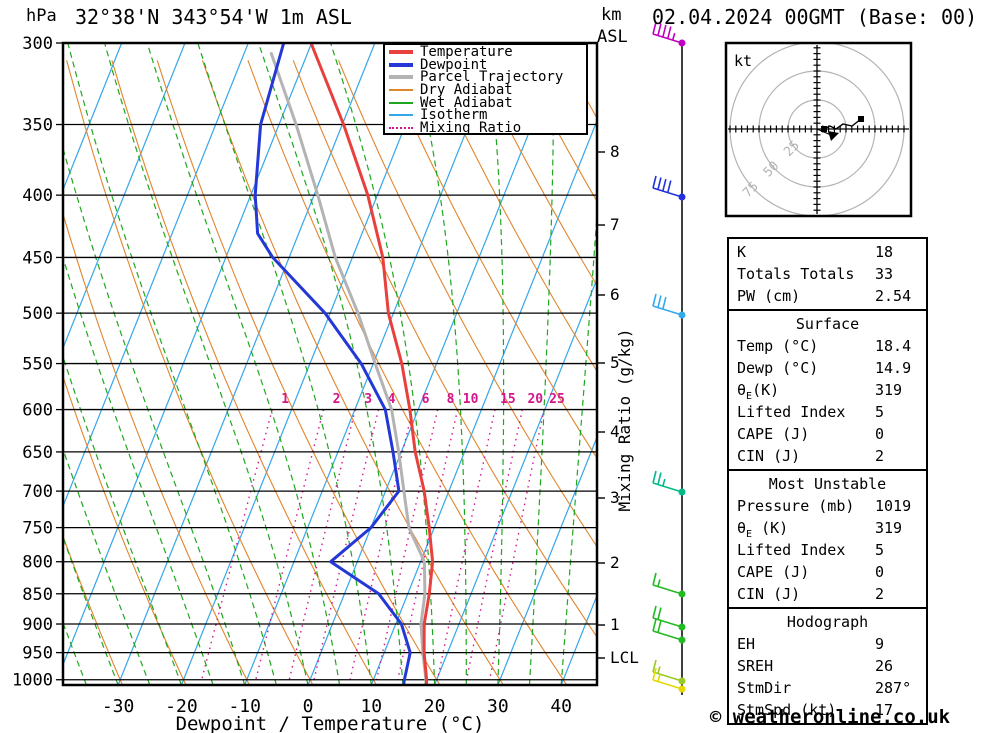 The height and width of the screenshot is (733, 1000). I want to click on table-row-label: StmDir, so click(764, 688).